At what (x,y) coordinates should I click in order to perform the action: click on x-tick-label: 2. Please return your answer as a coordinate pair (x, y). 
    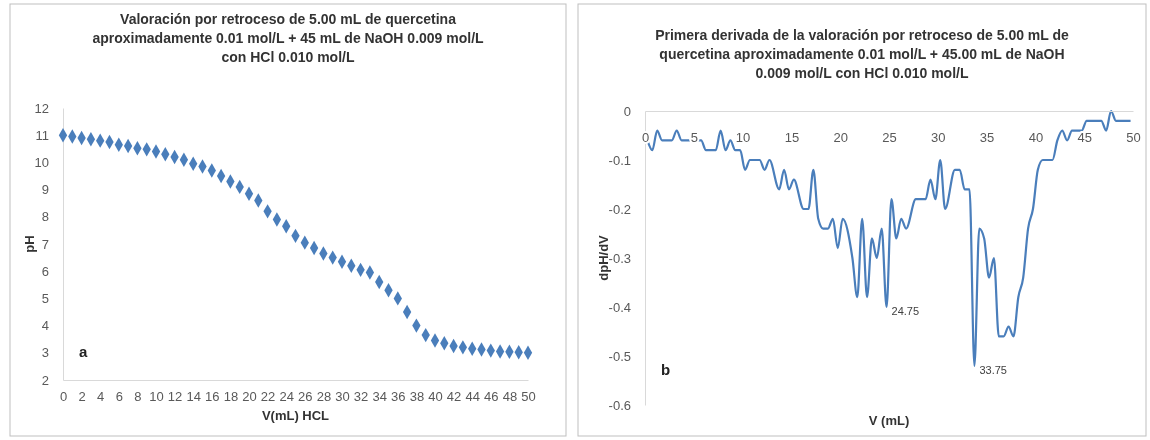
    Looking at the image, I should click on (82, 397).